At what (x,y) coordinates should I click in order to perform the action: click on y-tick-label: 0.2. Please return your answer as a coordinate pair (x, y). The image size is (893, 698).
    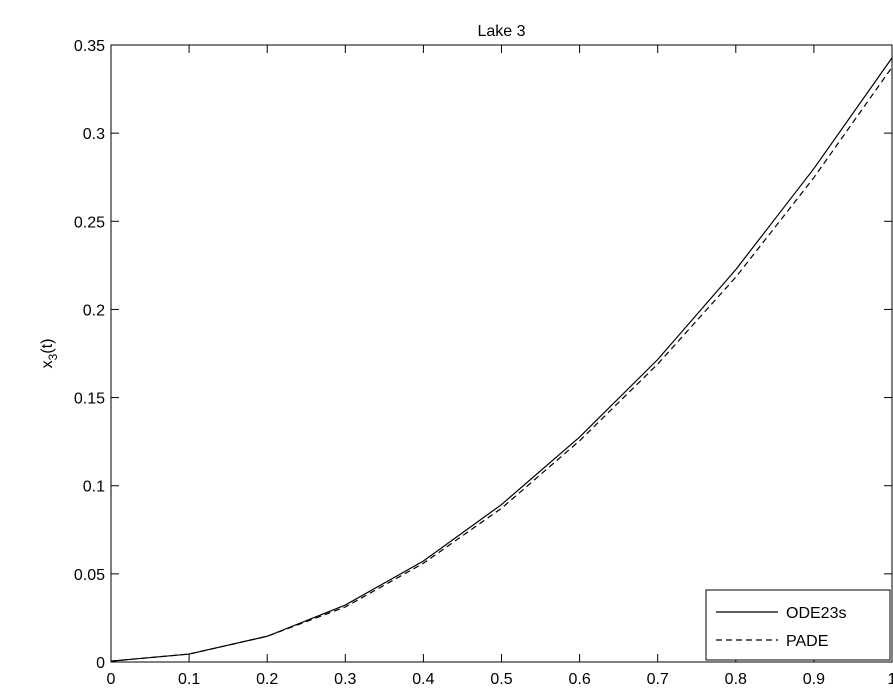
    Looking at the image, I should click on (94, 310).